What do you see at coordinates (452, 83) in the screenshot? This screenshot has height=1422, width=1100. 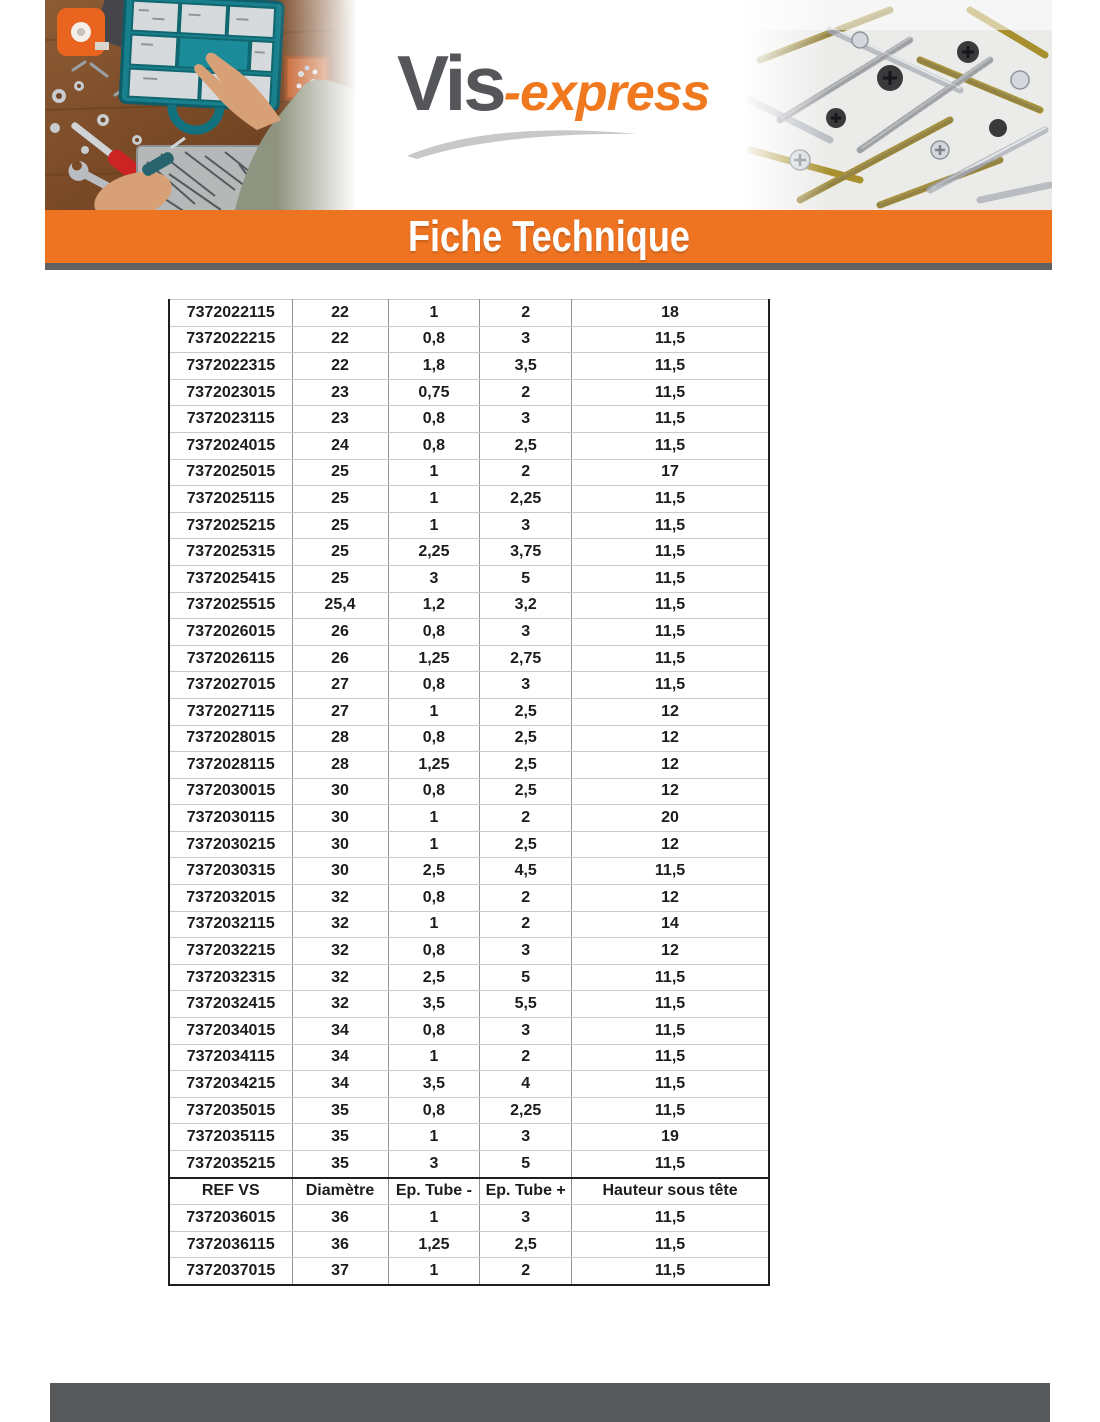 I see `logo-vis-text: Vis` at bounding box center [452, 83].